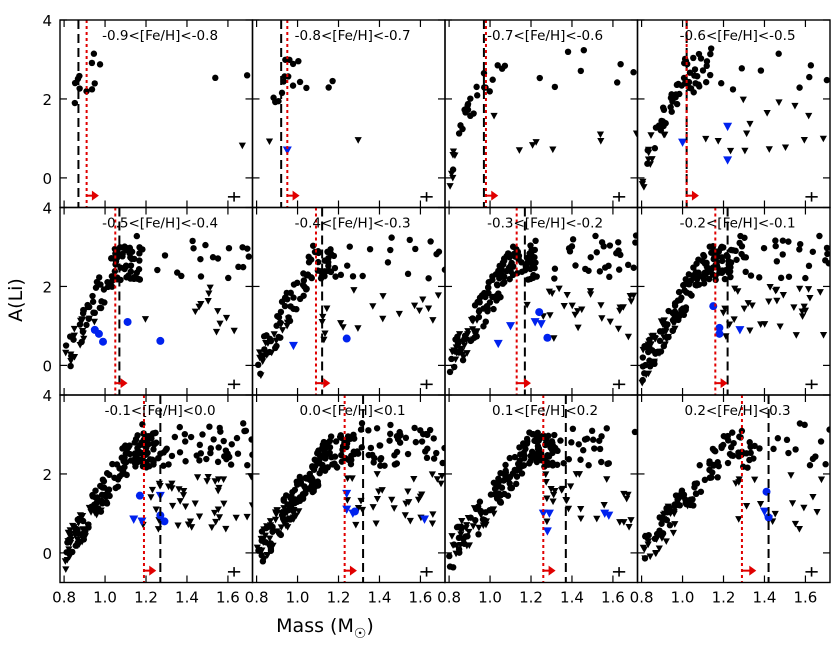  What do you see at coordinates (16, 300) in the screenshot?
I see `y-axis-label: A(Li)` at bounding box center [16, 300].